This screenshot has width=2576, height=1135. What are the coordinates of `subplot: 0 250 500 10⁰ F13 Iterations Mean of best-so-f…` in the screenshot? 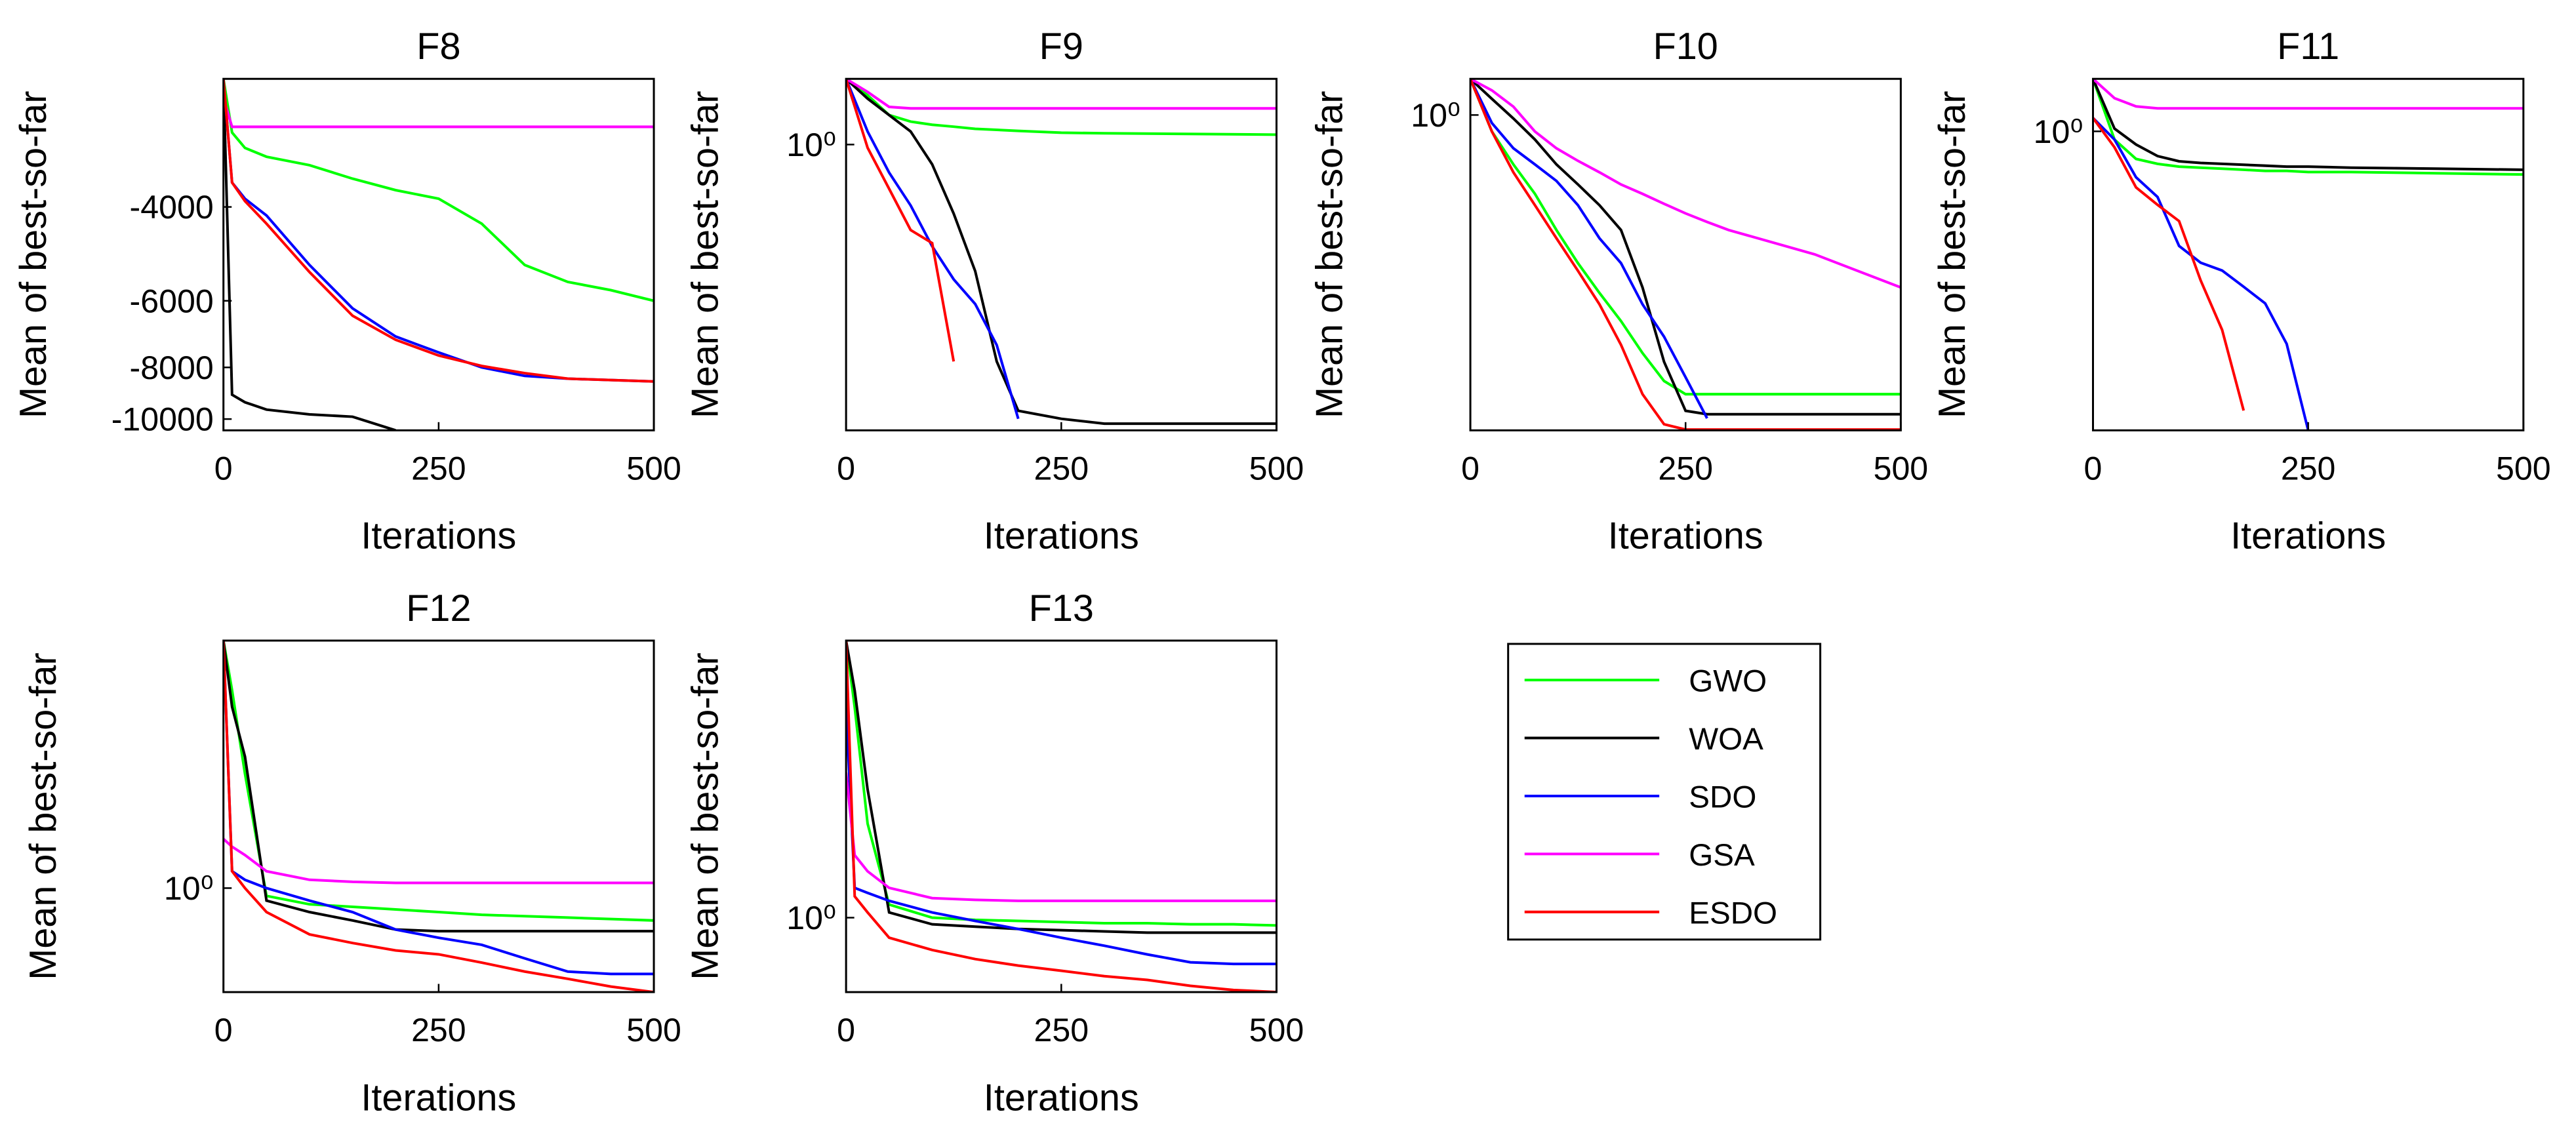 It's located at (994, 853).